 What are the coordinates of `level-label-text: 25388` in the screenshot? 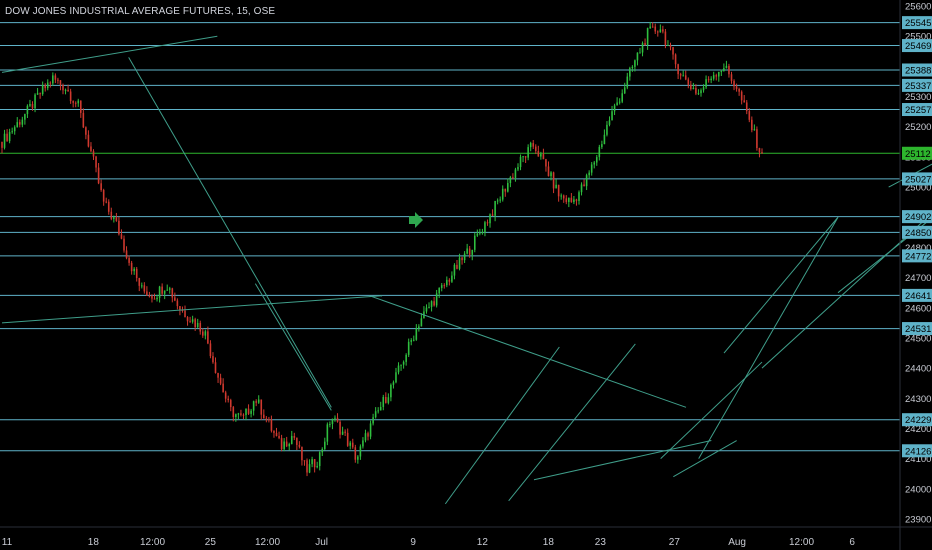 It's located at (918, 71).